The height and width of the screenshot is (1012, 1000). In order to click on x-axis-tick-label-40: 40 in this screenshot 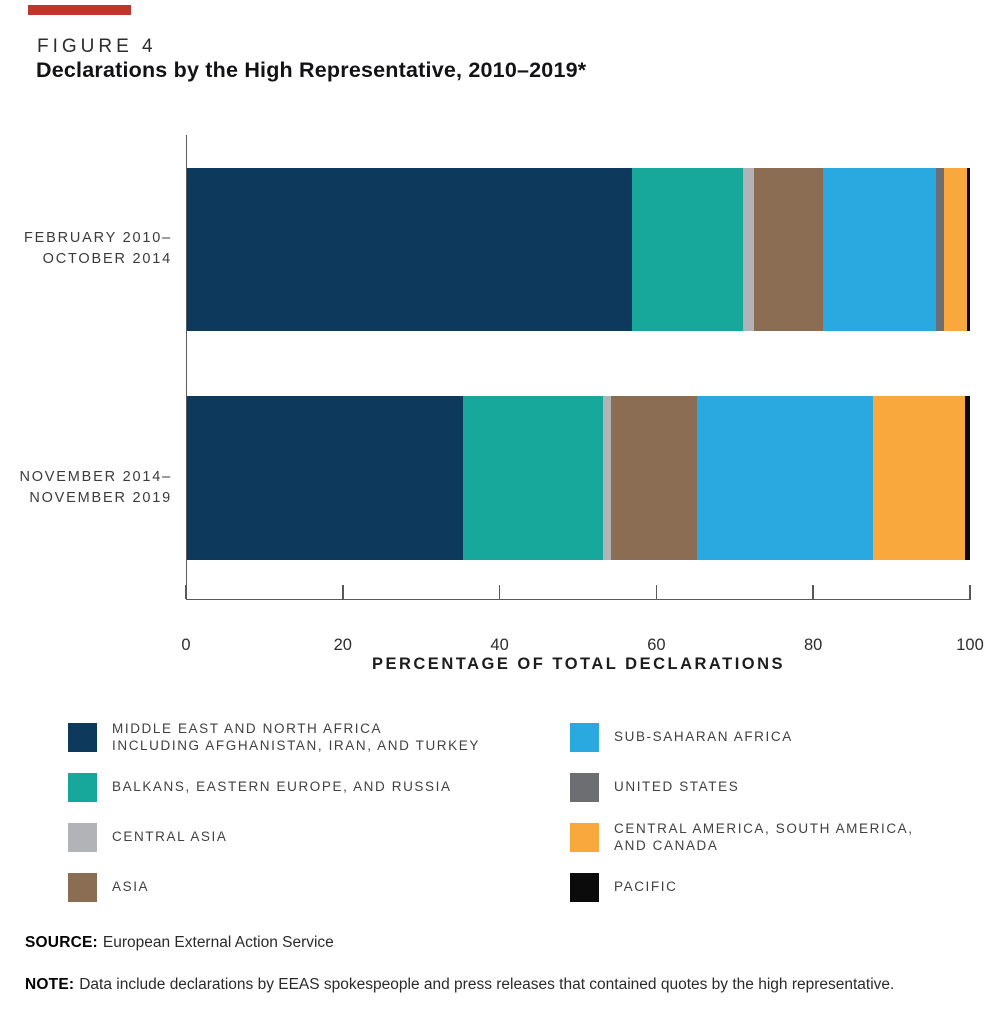, I will do `click(499, 645)`.